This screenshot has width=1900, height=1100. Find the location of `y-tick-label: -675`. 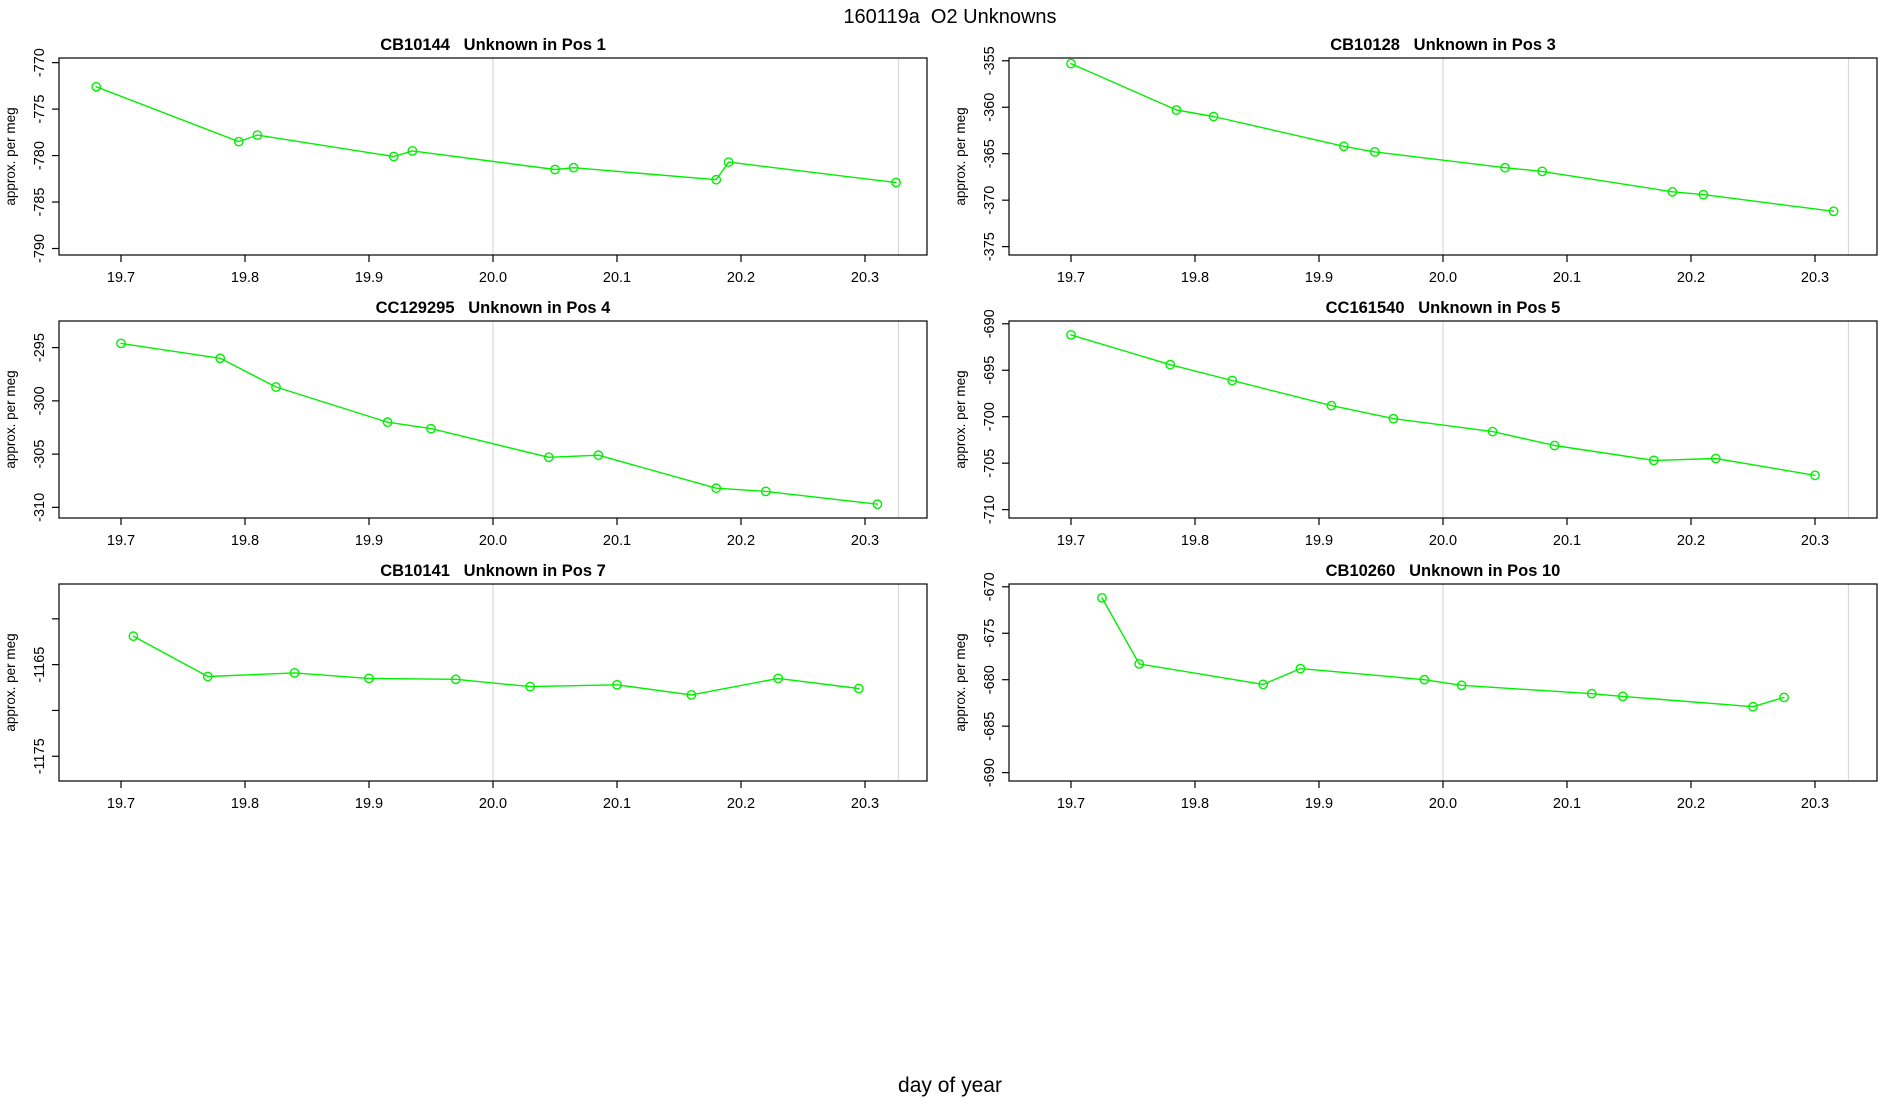

y-tick-label: -675 is located at coordinates (990, 633).